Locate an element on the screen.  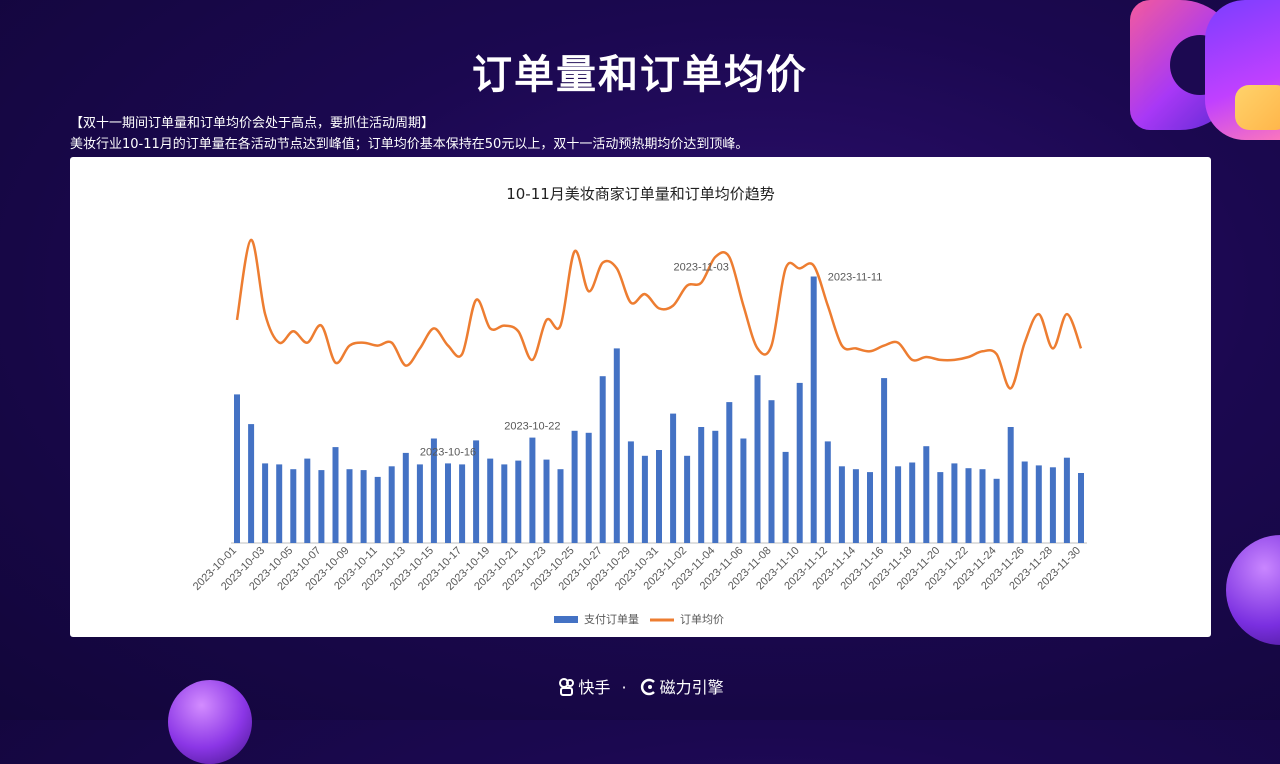
series-line-avg-price is located at coordinates (659, 314).